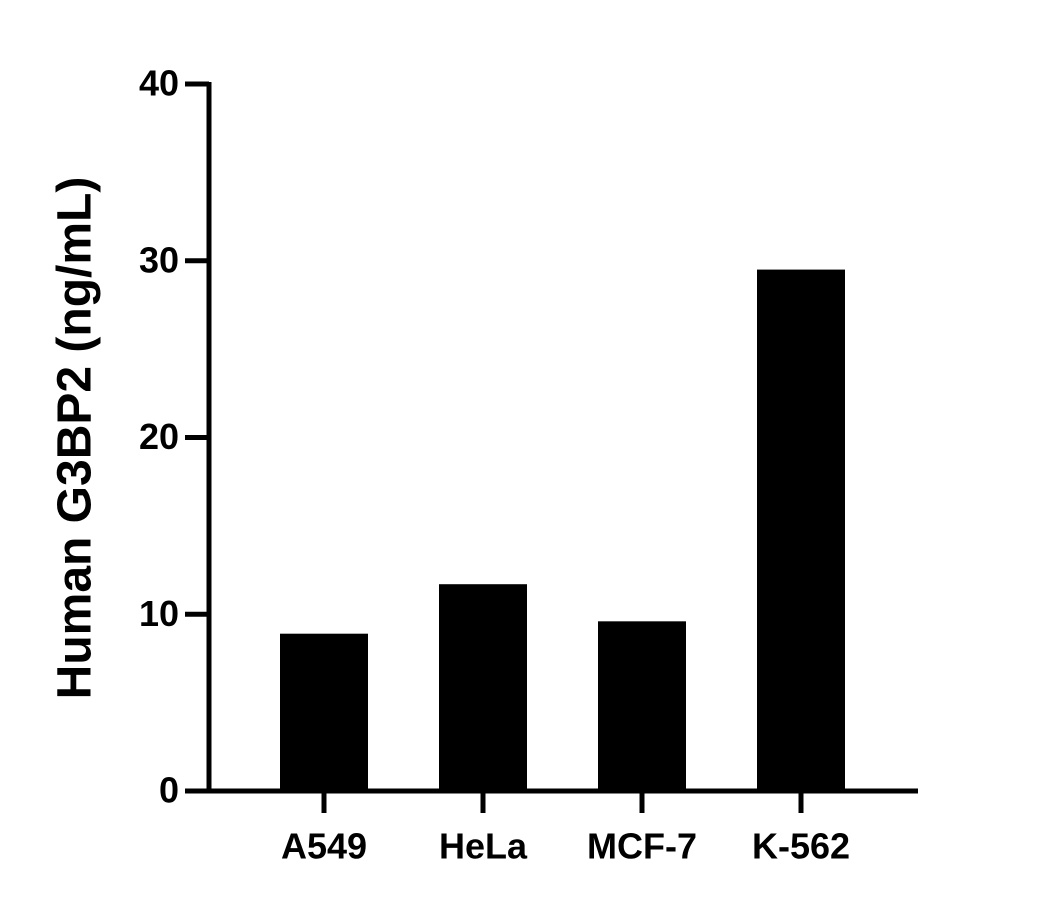 The height and width of the screenshot is (909, 1051). I want to click on x-tick-label: MCF-7, so click(642, 846).